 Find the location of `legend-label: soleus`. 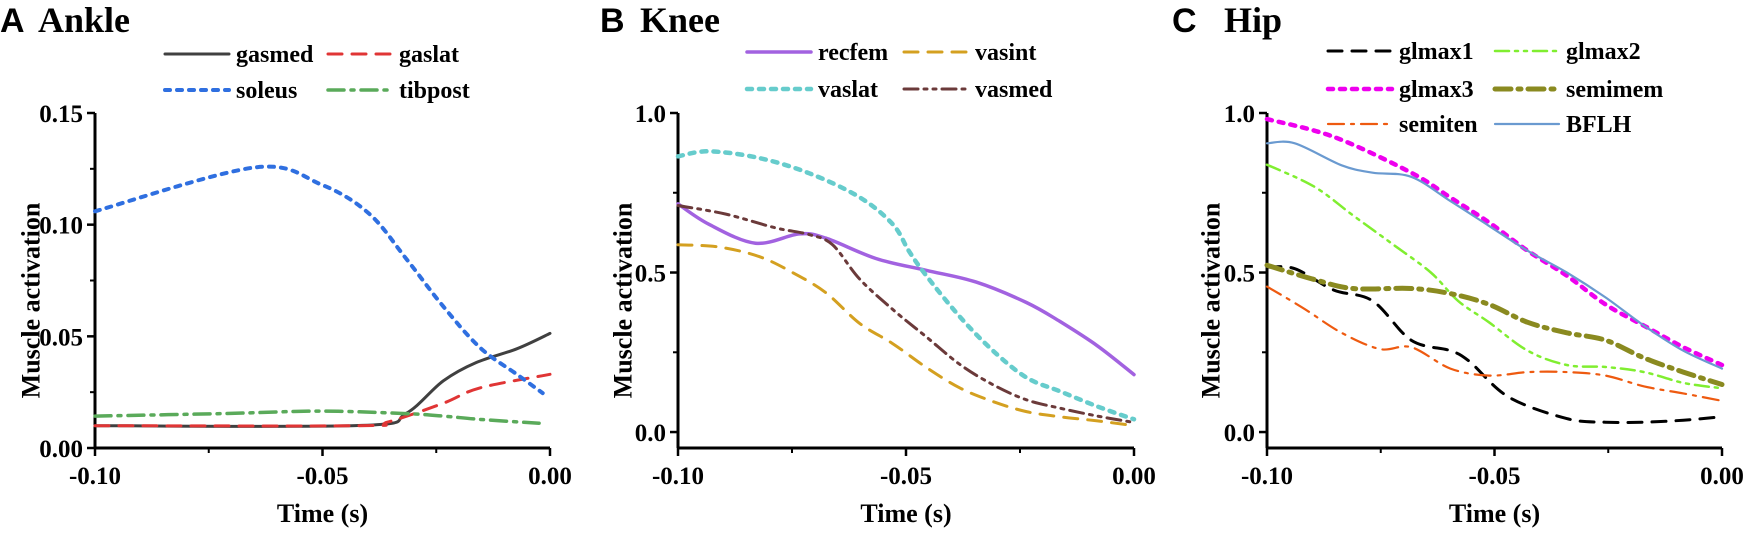

legend-label: soleus is located at coordinates (266, 91).